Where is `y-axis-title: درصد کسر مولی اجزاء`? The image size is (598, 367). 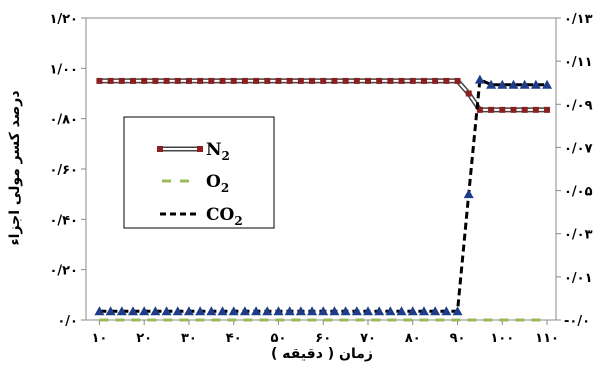 y-axis-title: درصد کسر مولی اجزاء is located at coordinates (15, 168).